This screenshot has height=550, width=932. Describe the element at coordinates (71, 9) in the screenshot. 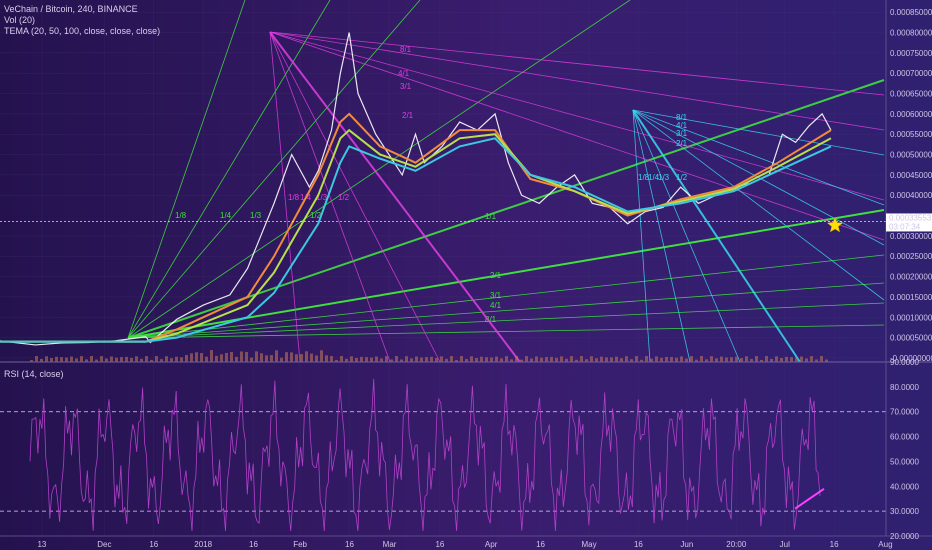

I see `chart-title: VeChain / Bitcoin, 240, BINANCE` at that location.